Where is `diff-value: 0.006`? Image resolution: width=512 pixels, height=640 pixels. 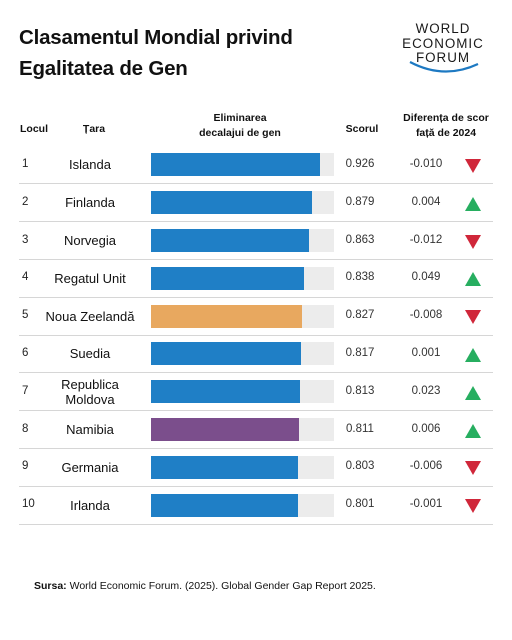
diff-value: 0.006 is located at coordinates (426, 428).